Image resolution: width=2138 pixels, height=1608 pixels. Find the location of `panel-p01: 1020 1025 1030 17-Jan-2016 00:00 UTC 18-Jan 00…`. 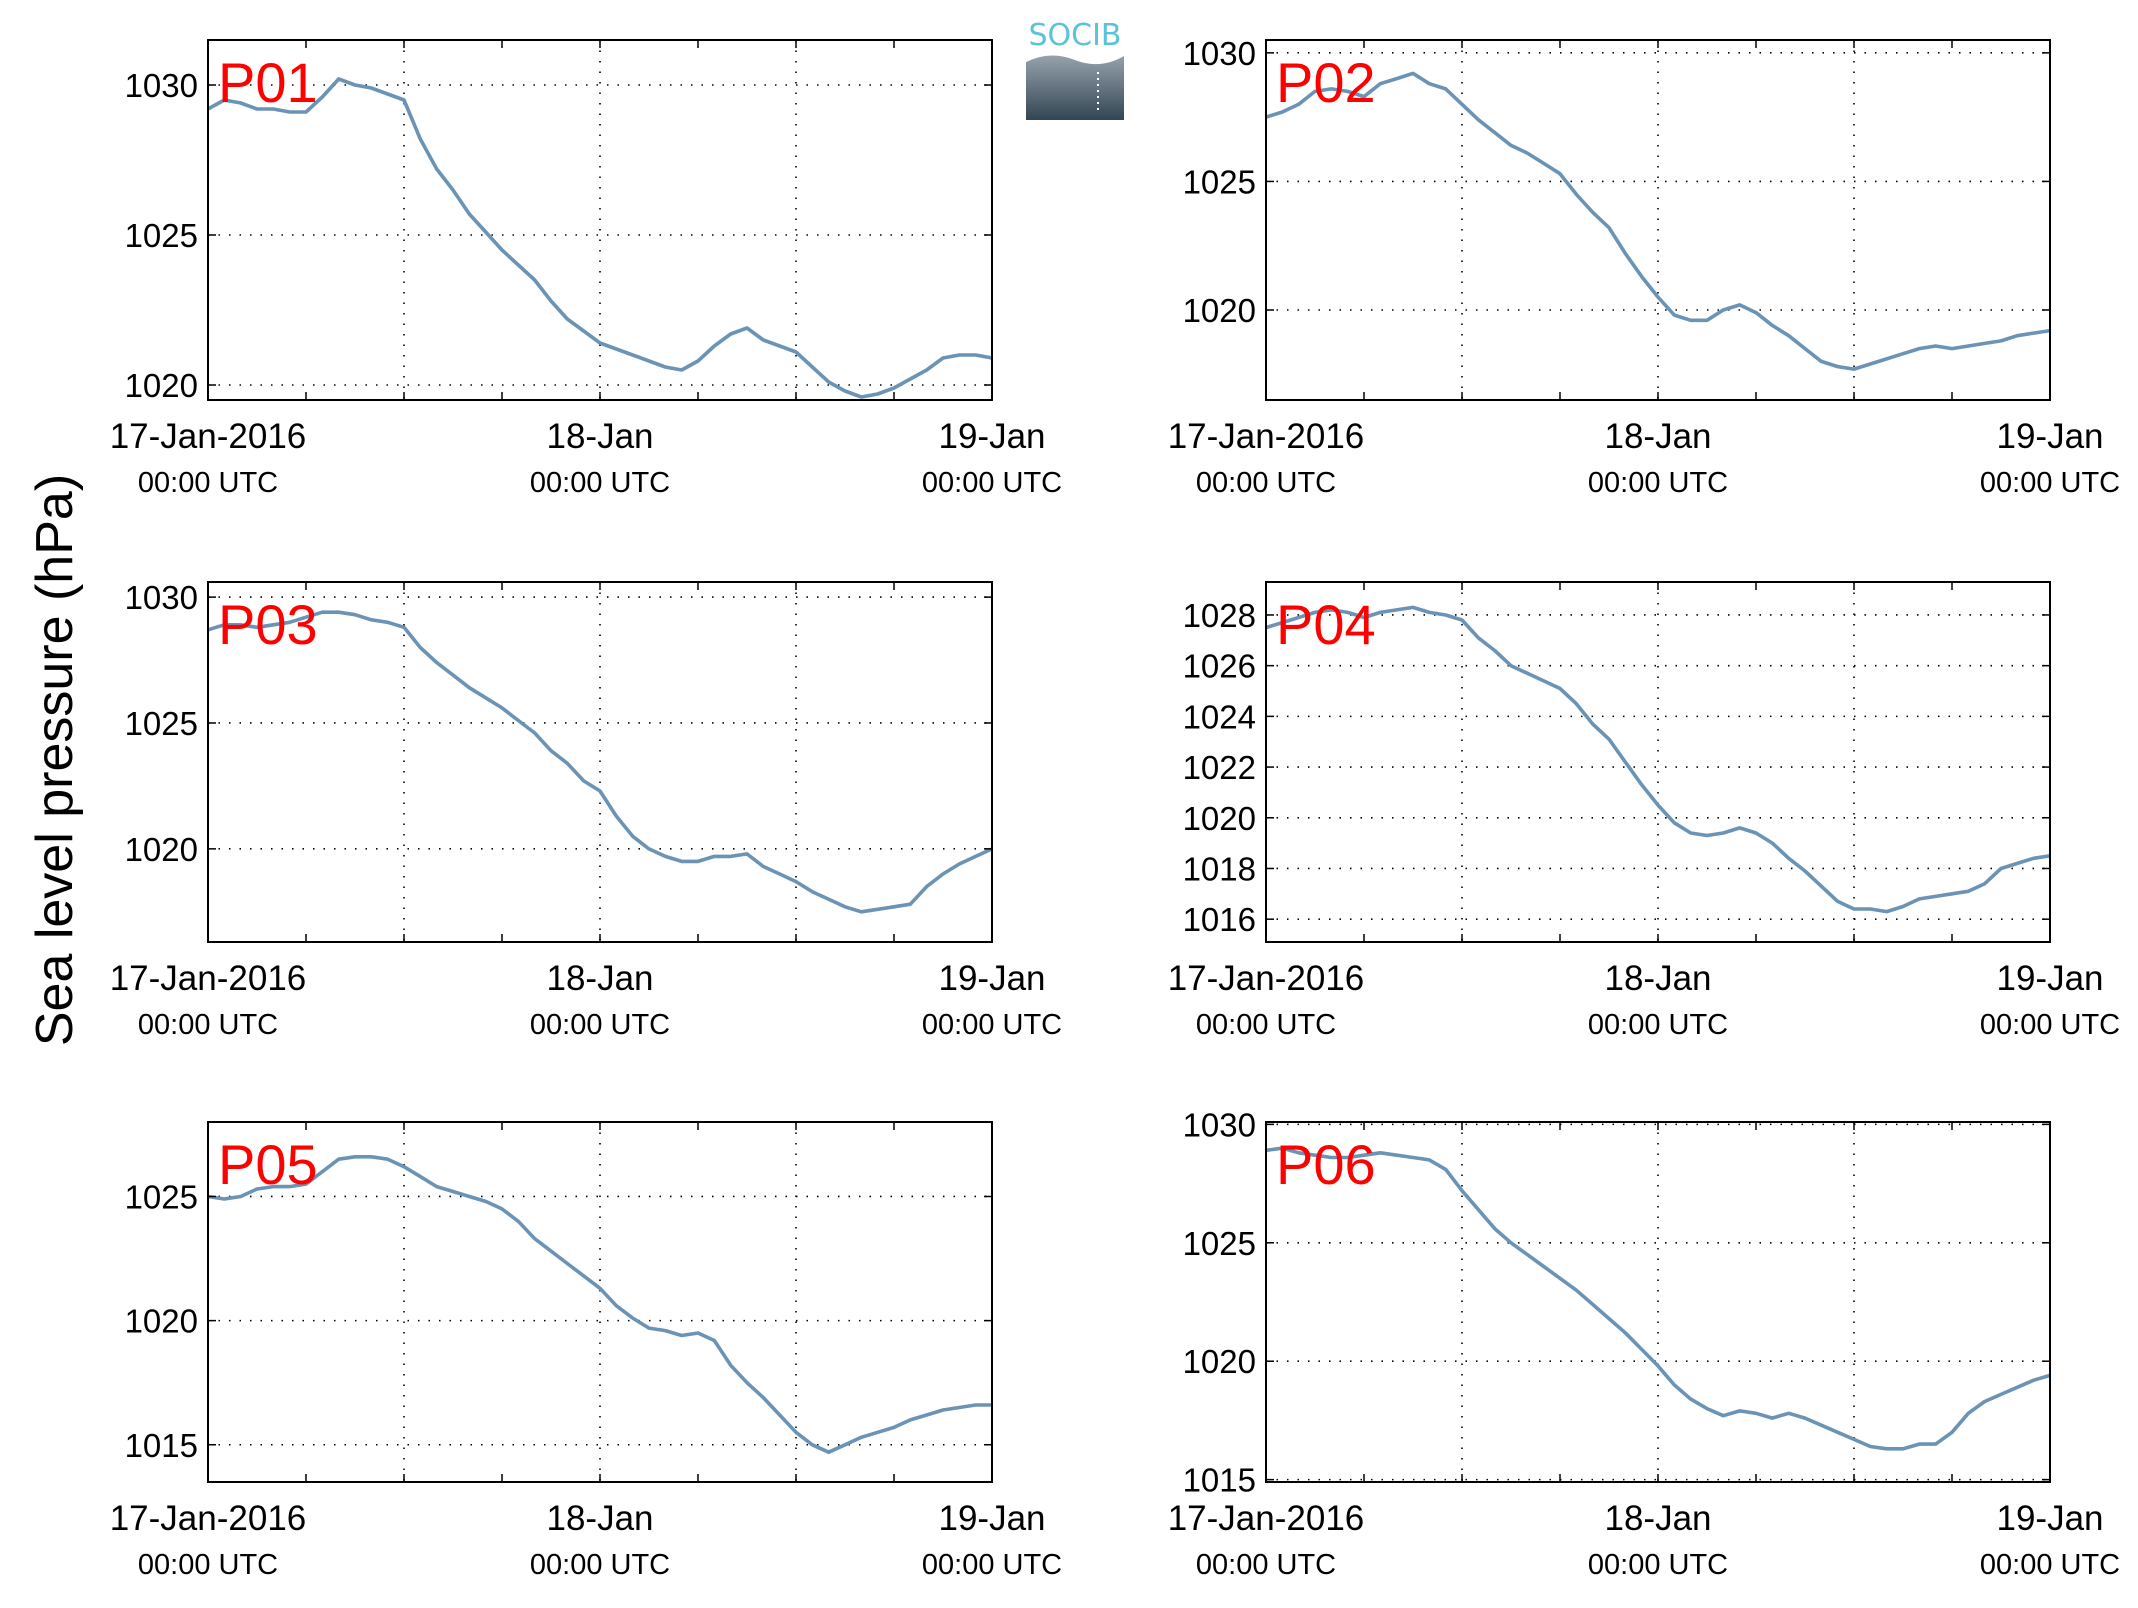

panel-p01: 1020 1025 1030 17-Jan-2016 00:00 UTC 18-Jan 00… is located at coordinates (586, 269).